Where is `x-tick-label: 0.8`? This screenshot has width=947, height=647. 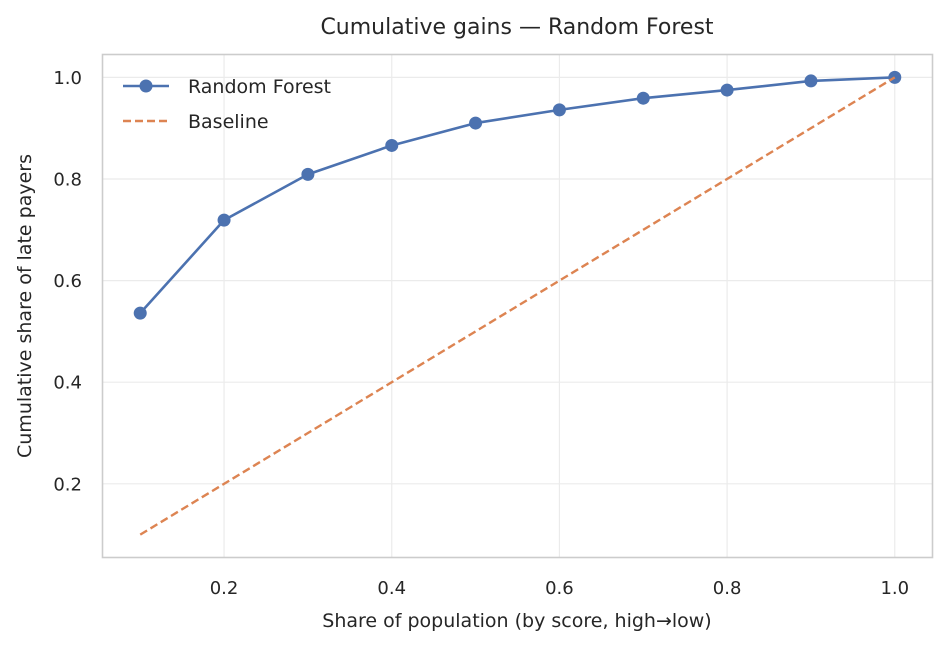
x-tick-label: 0.8 is located at coordinates (727, 588).